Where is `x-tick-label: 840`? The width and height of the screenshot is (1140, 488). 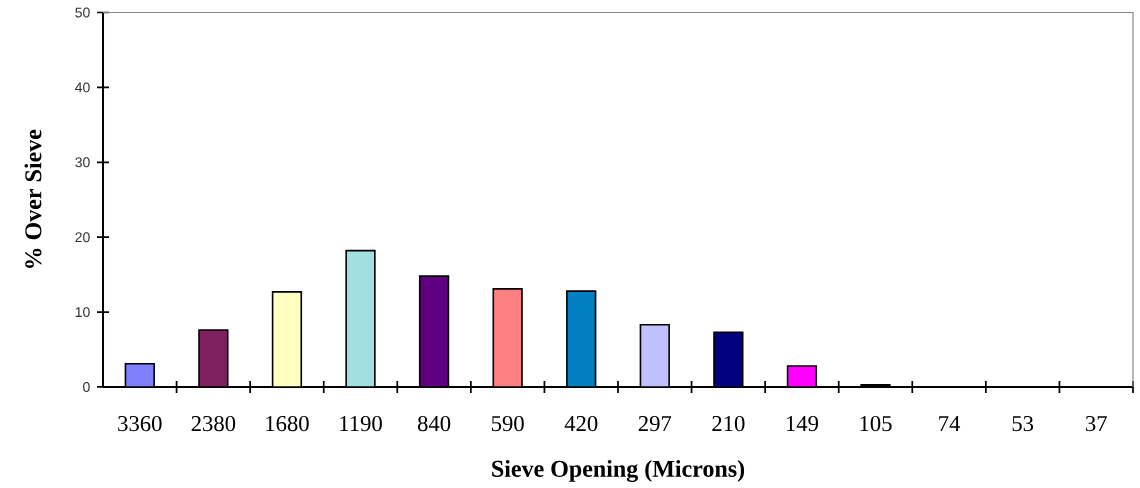
x-tick-label: 840 is located at coordinates (434, 423).